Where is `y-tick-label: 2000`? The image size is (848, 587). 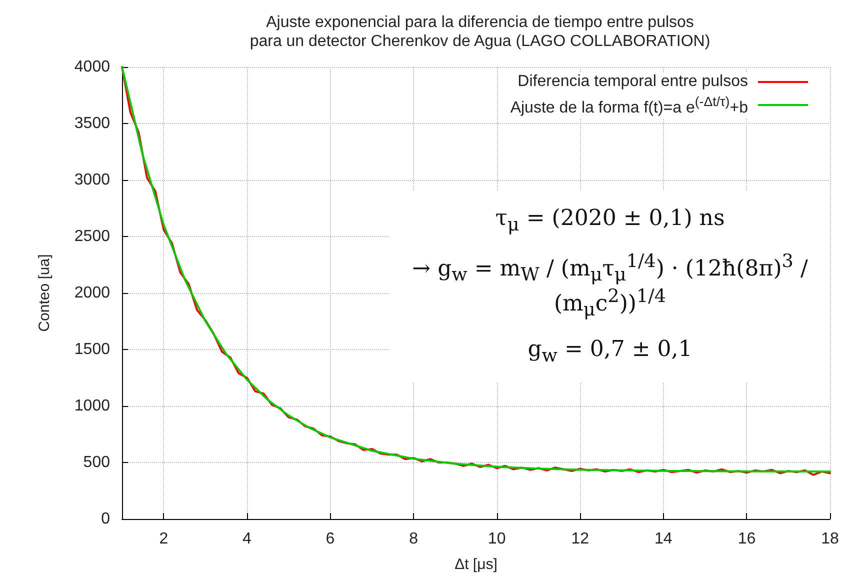 y-tick-label: 2000 is located at coordinates (92, 293).